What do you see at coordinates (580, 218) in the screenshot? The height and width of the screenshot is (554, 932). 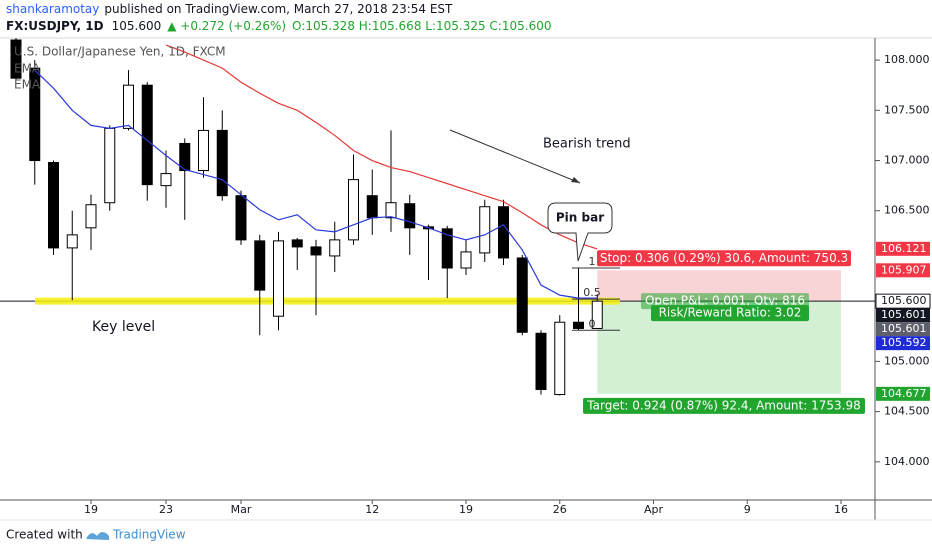 I see `callout-text: Pin bar` at bounding box center [580, 218].